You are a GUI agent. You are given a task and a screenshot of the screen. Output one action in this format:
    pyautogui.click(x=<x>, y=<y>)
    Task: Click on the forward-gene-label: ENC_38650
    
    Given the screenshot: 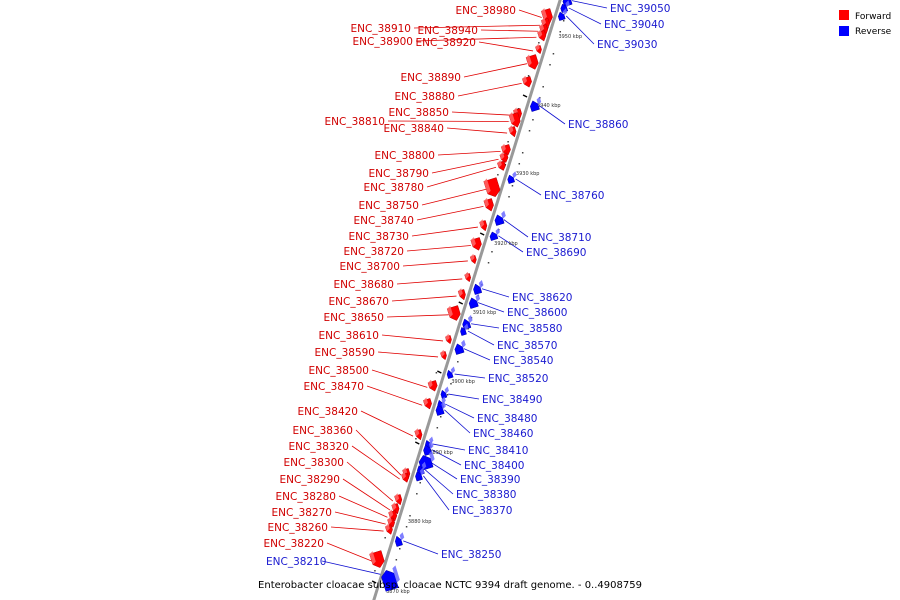 What is the action you would take?
    pyautogui.click(x=354, y=318)
    